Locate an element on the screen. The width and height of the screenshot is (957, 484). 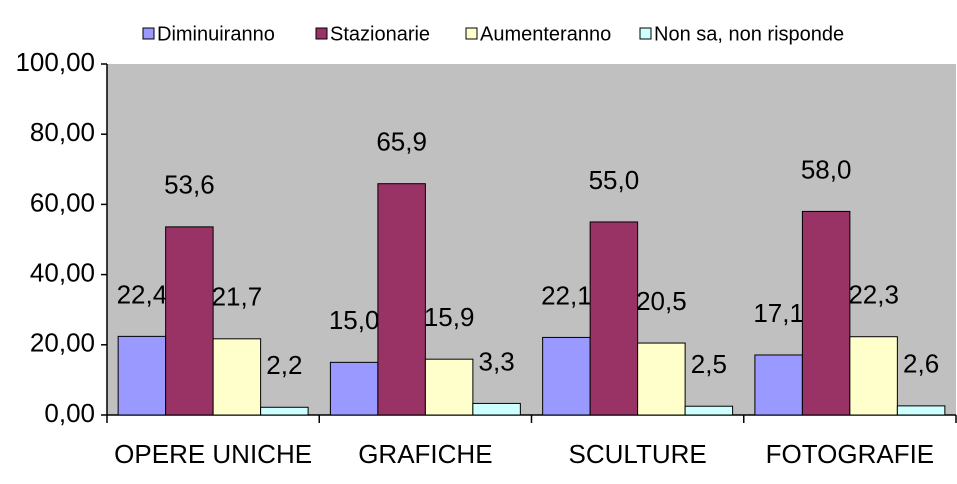
legend-label: Diminuiranno is located at coordinates (216, 34).